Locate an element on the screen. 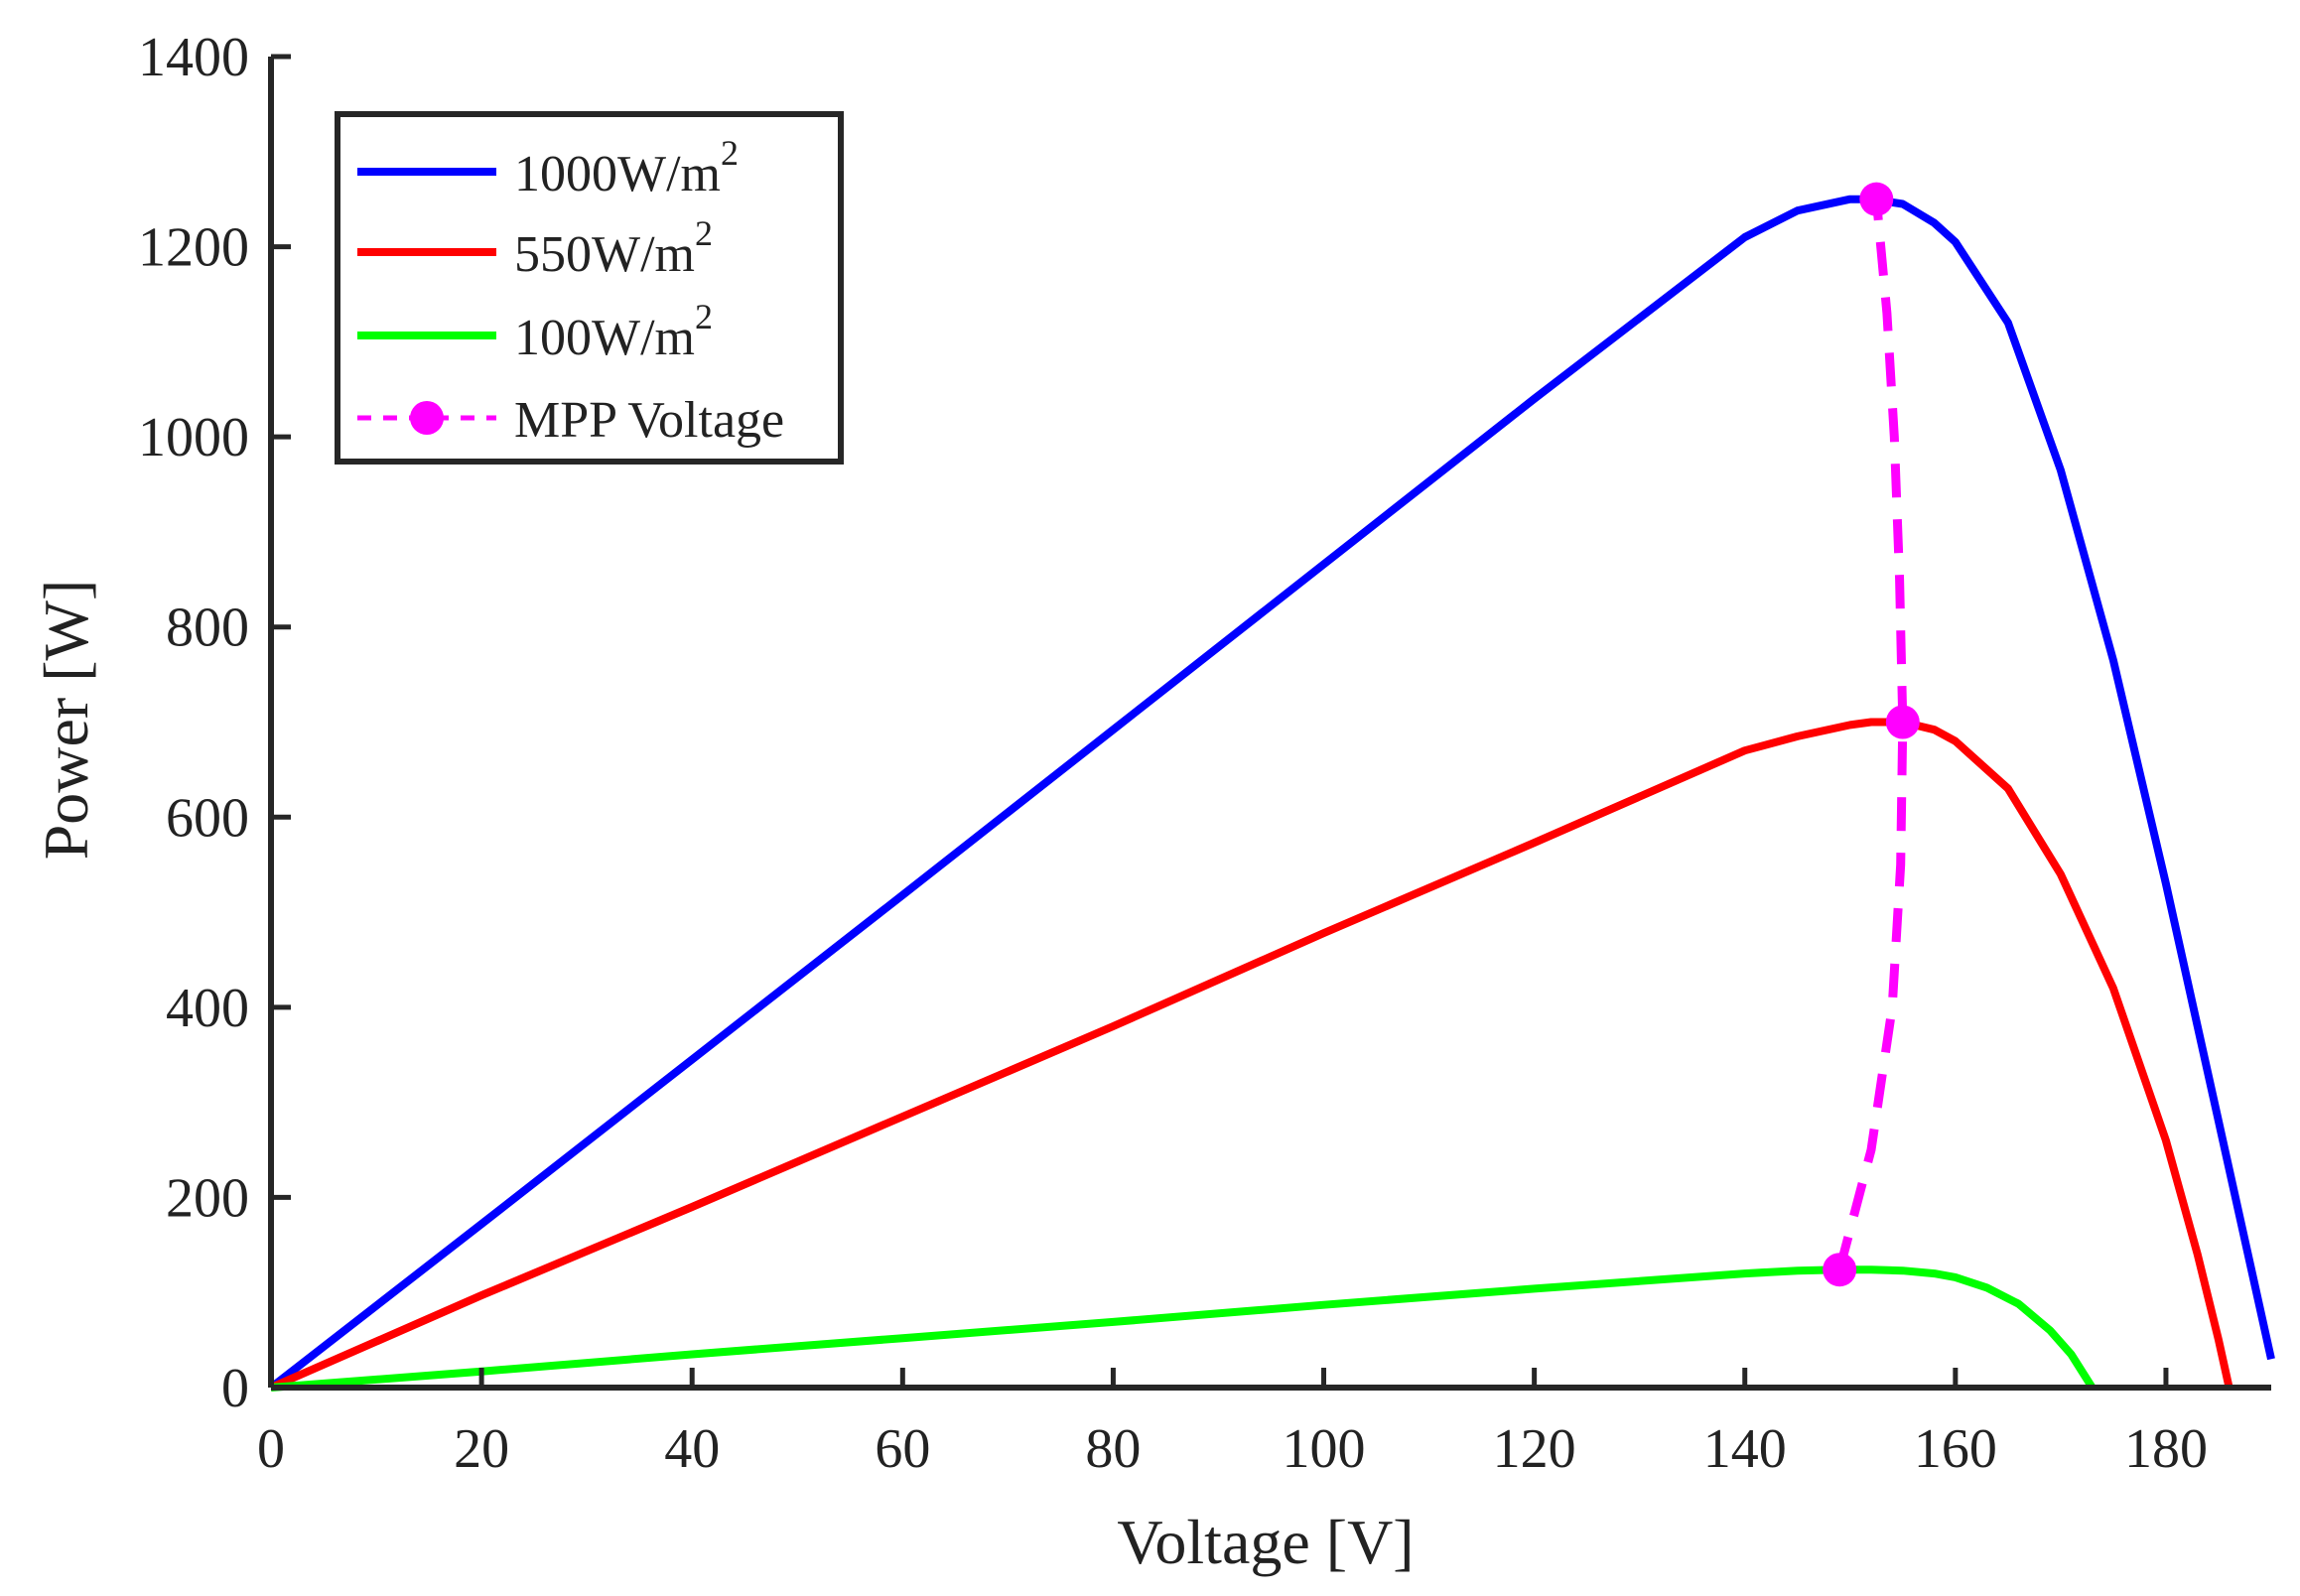 This screenshot has width=2300, height=1596. y-tick-label: 600 is located at coordinates (207, 818).